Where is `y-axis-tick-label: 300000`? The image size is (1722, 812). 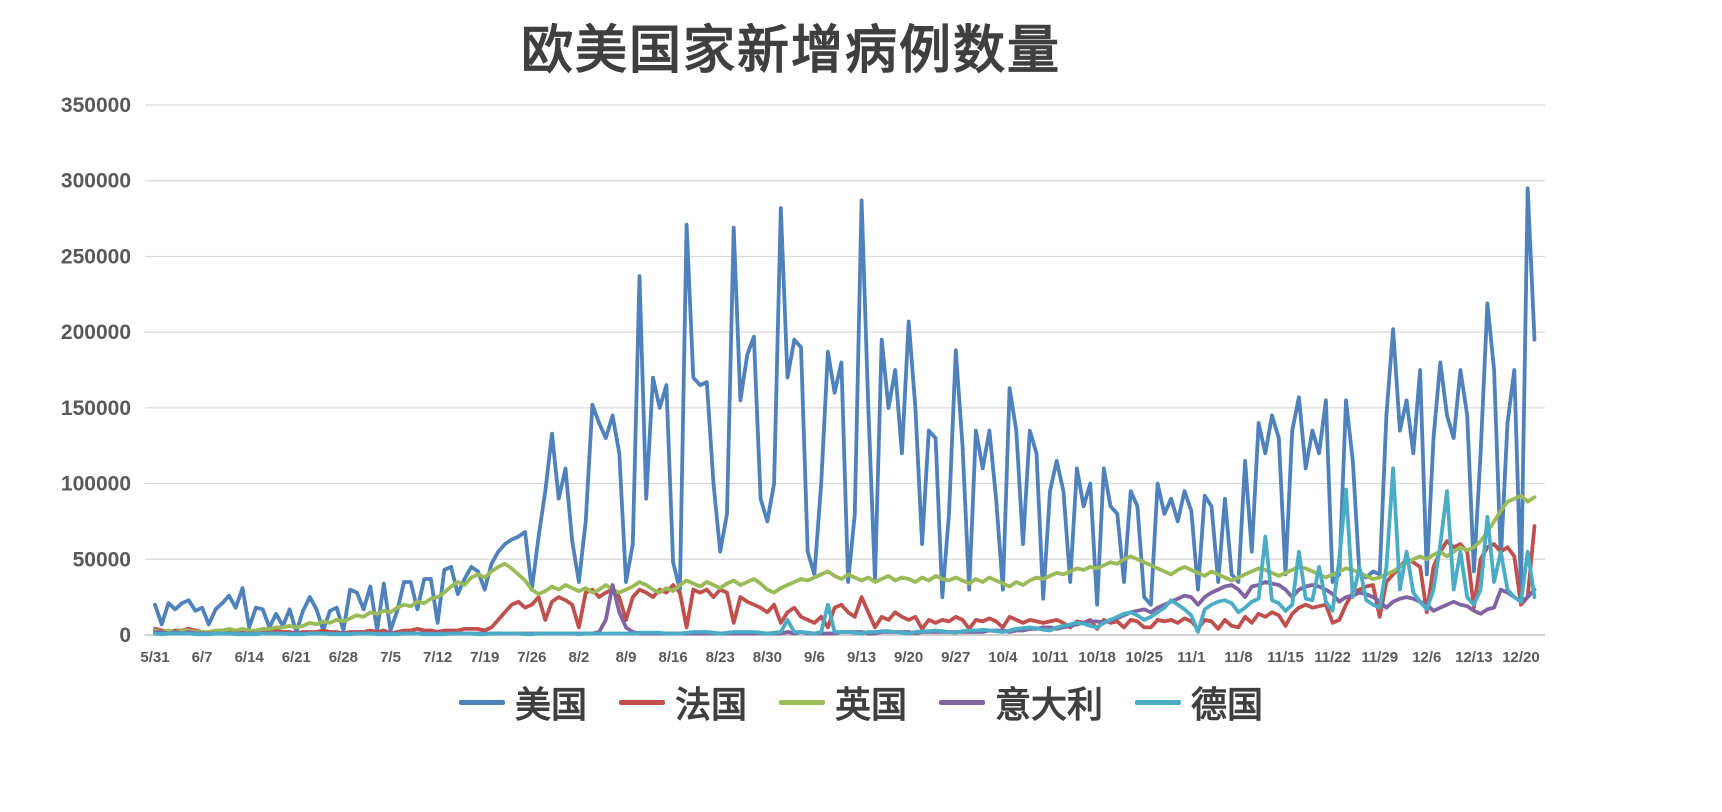 y-axis-tick-label: 300000 is located at coordinates (96, 181).